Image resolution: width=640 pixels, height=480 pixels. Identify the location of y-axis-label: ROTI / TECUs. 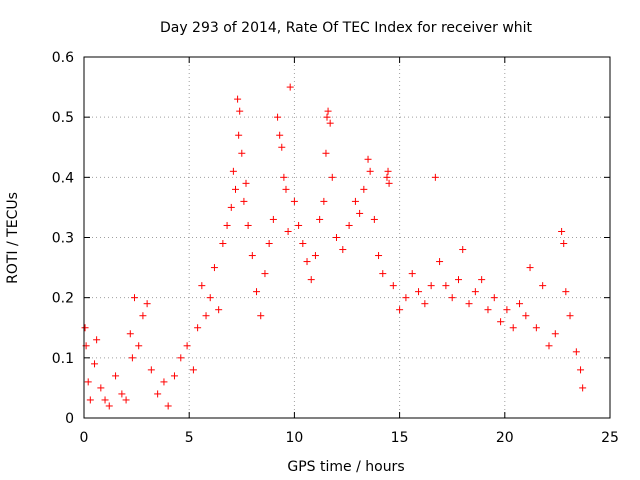
(13, 238).